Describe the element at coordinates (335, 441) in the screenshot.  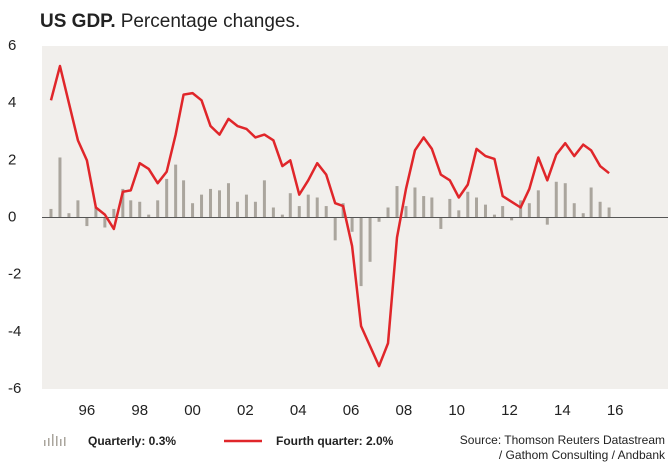
I see `legend-label: Fourth quarter: 2.0%` at that location.